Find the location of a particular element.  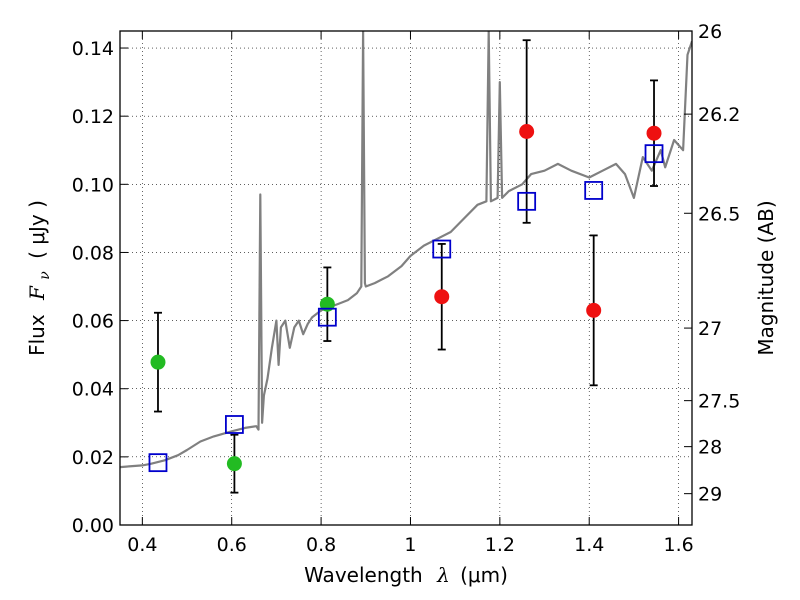

y-tick-label-1: 0.02 is located at coordinates (93, 458).